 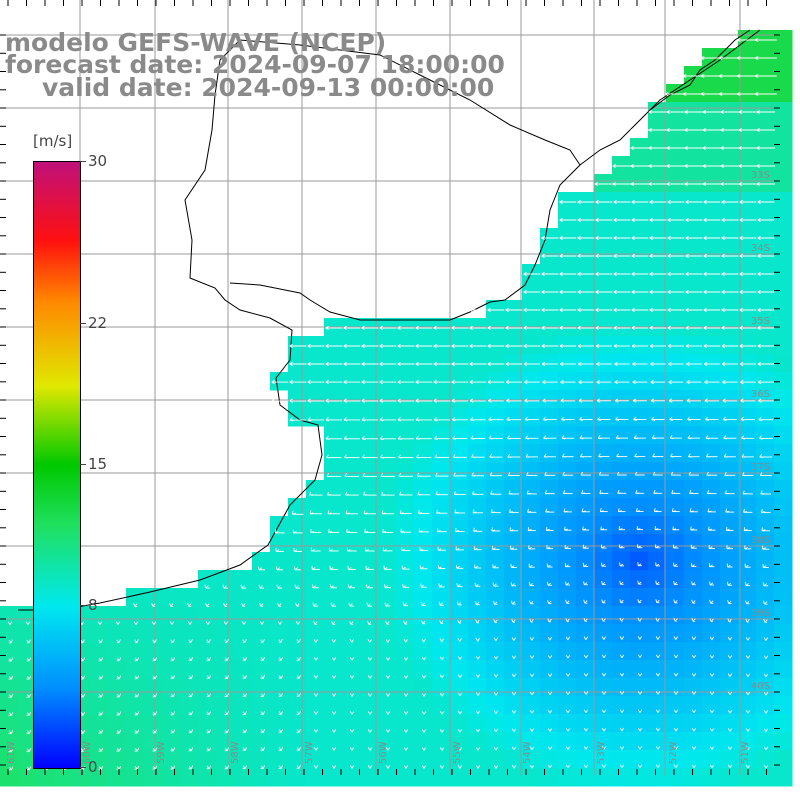 What do you see at coordinates (760, 613) in the screenshot?
I see `latitude-label: 39S` at bounding box center [760, 613].